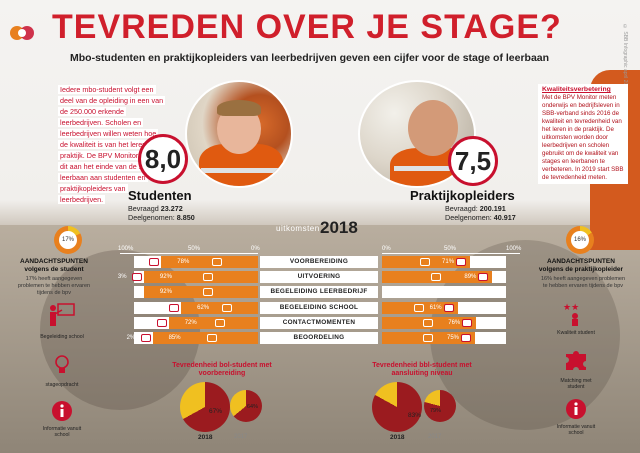 Image resolution: width=640 pixels, height=453 pixels. What do you see at coordinates (194, 249) in the screenshot?
I see `axis-left-50: 50%` at bounding box center [194, 249].